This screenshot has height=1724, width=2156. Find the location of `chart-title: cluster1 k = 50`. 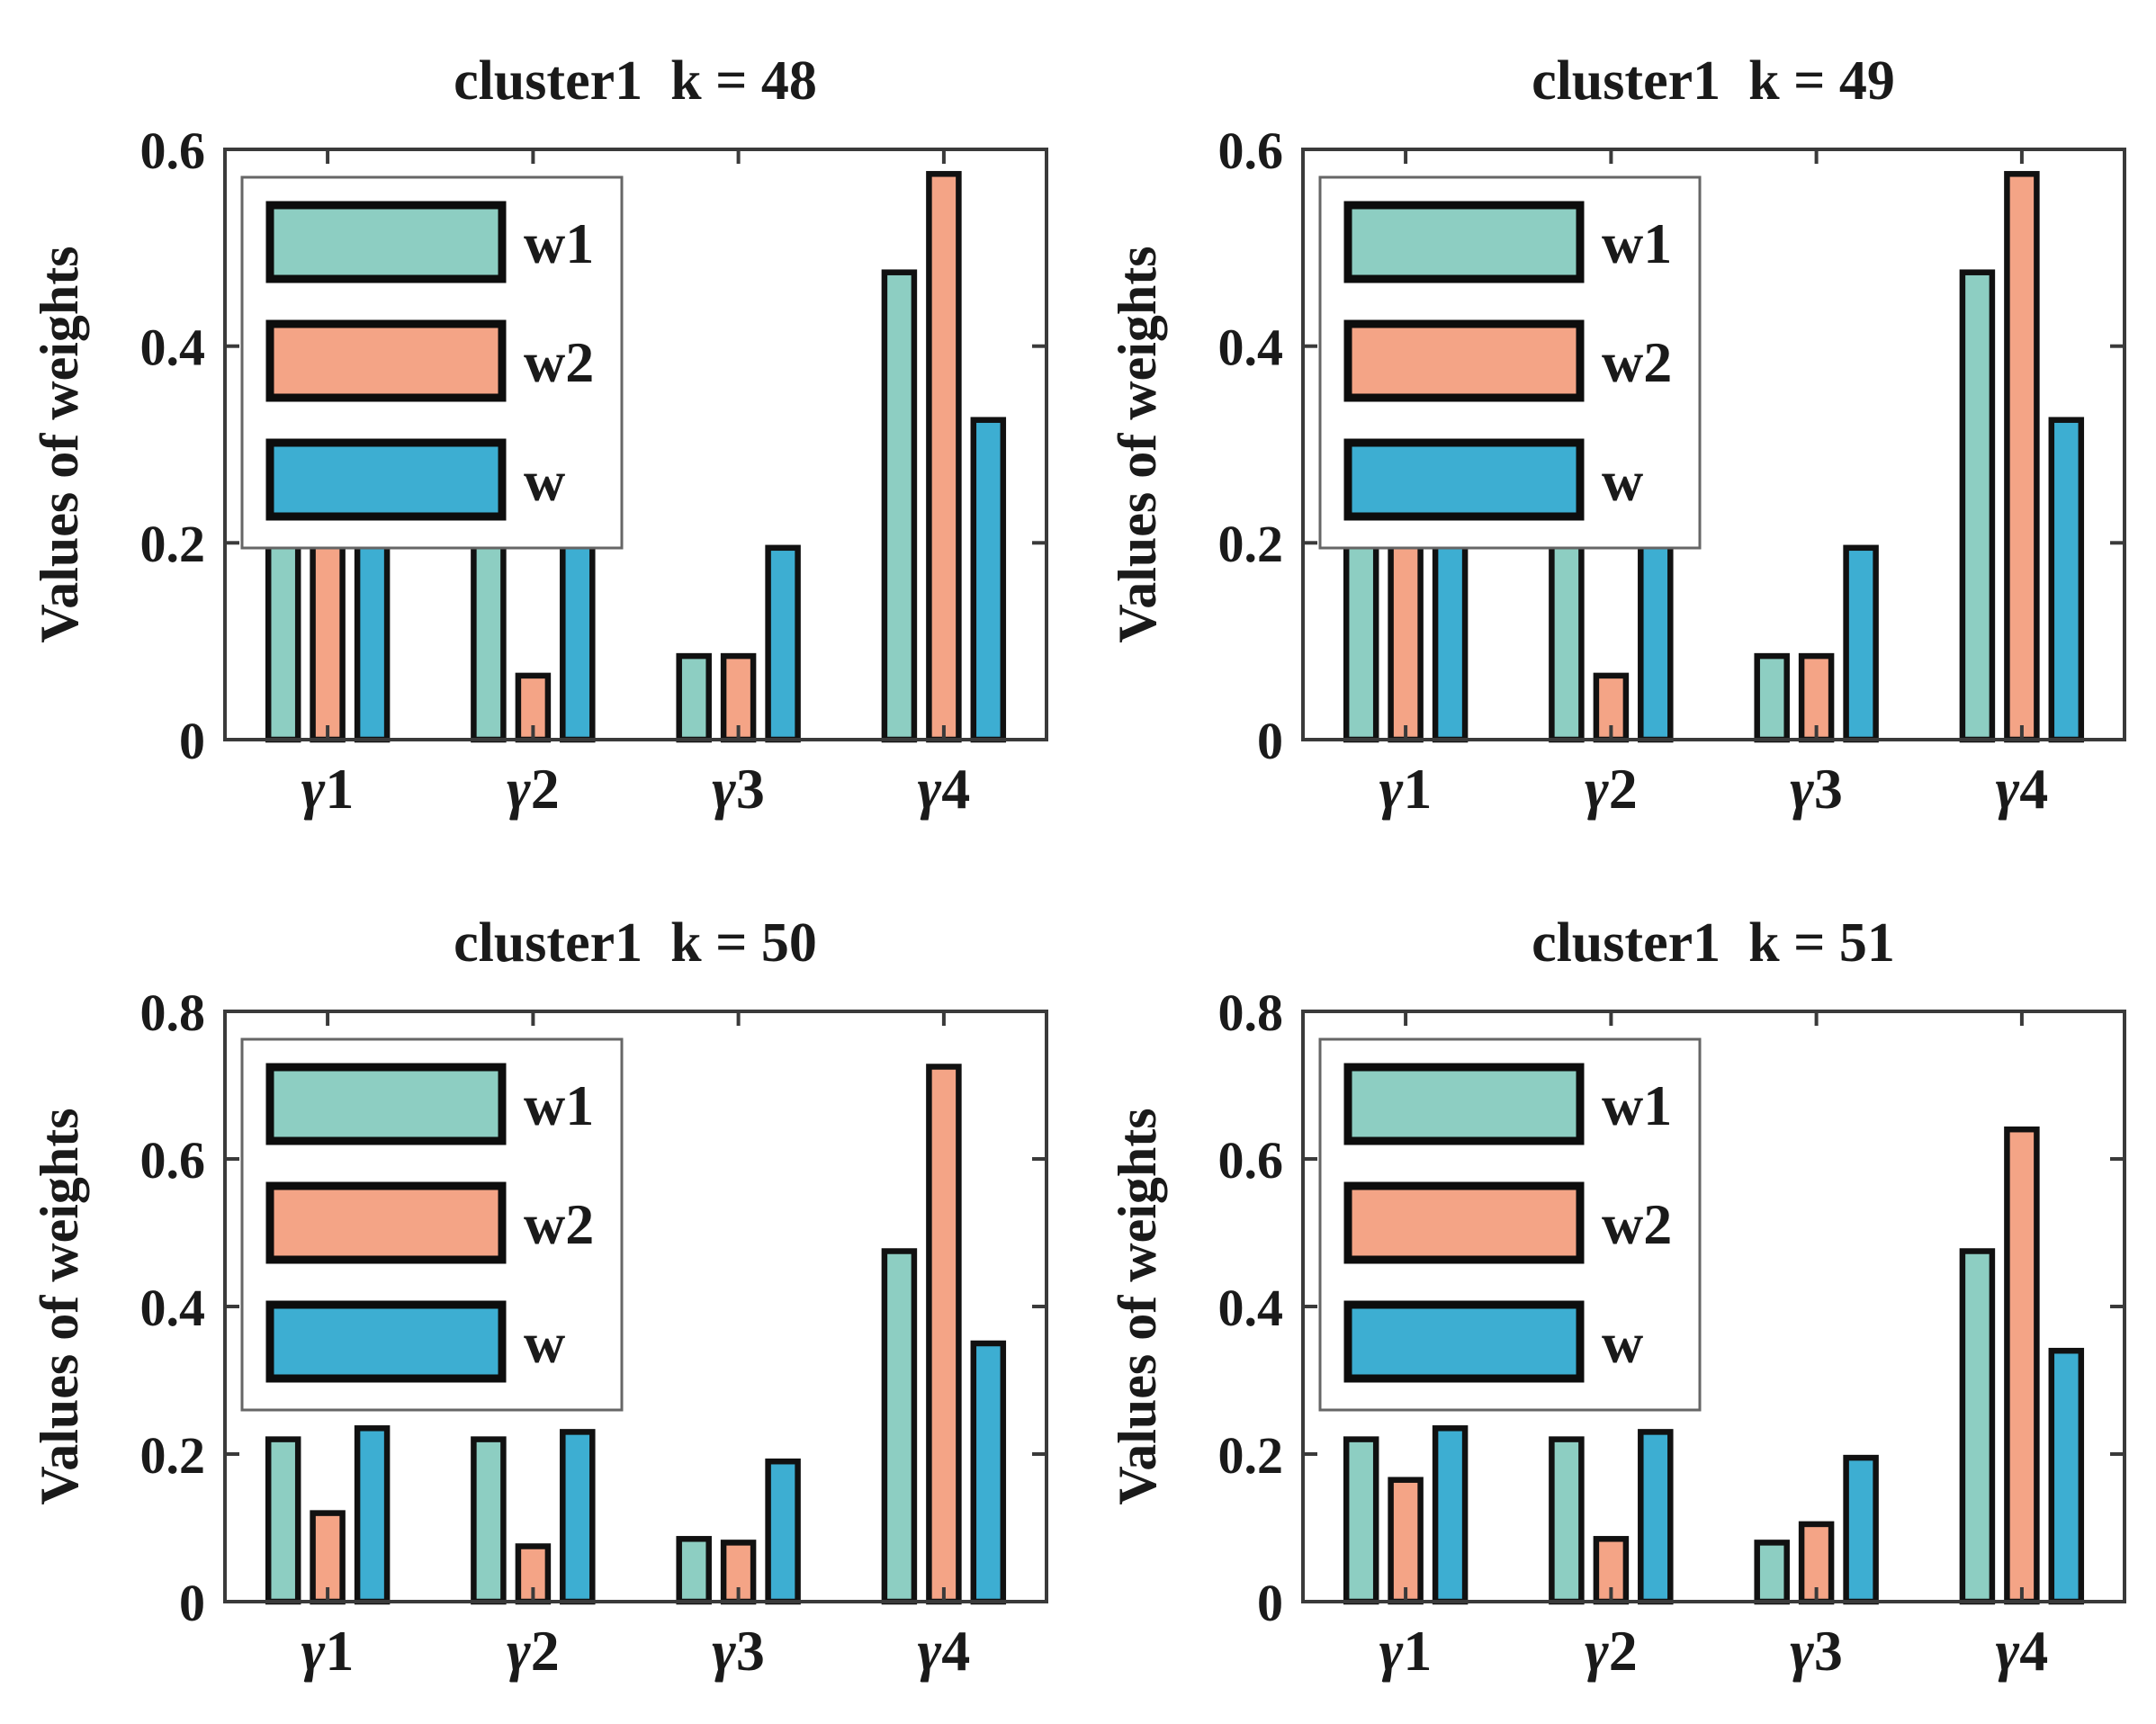

chart-title: cluster1 k = 50 is located at coordinates (635, 943).